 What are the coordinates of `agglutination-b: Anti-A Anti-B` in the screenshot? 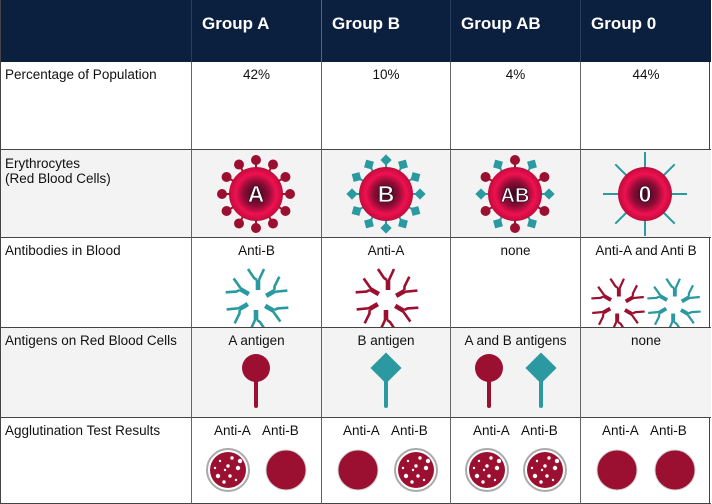 It's located at (386, 461).